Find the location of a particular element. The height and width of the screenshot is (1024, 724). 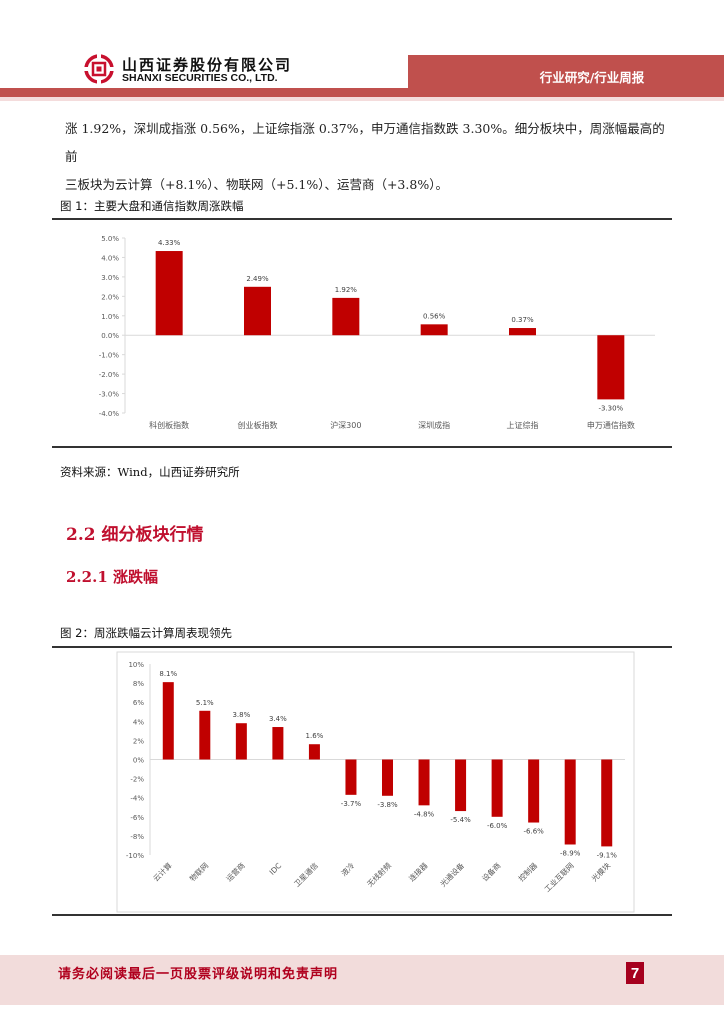

category-label: 工业互联网 is located at coordinates (559, 877).